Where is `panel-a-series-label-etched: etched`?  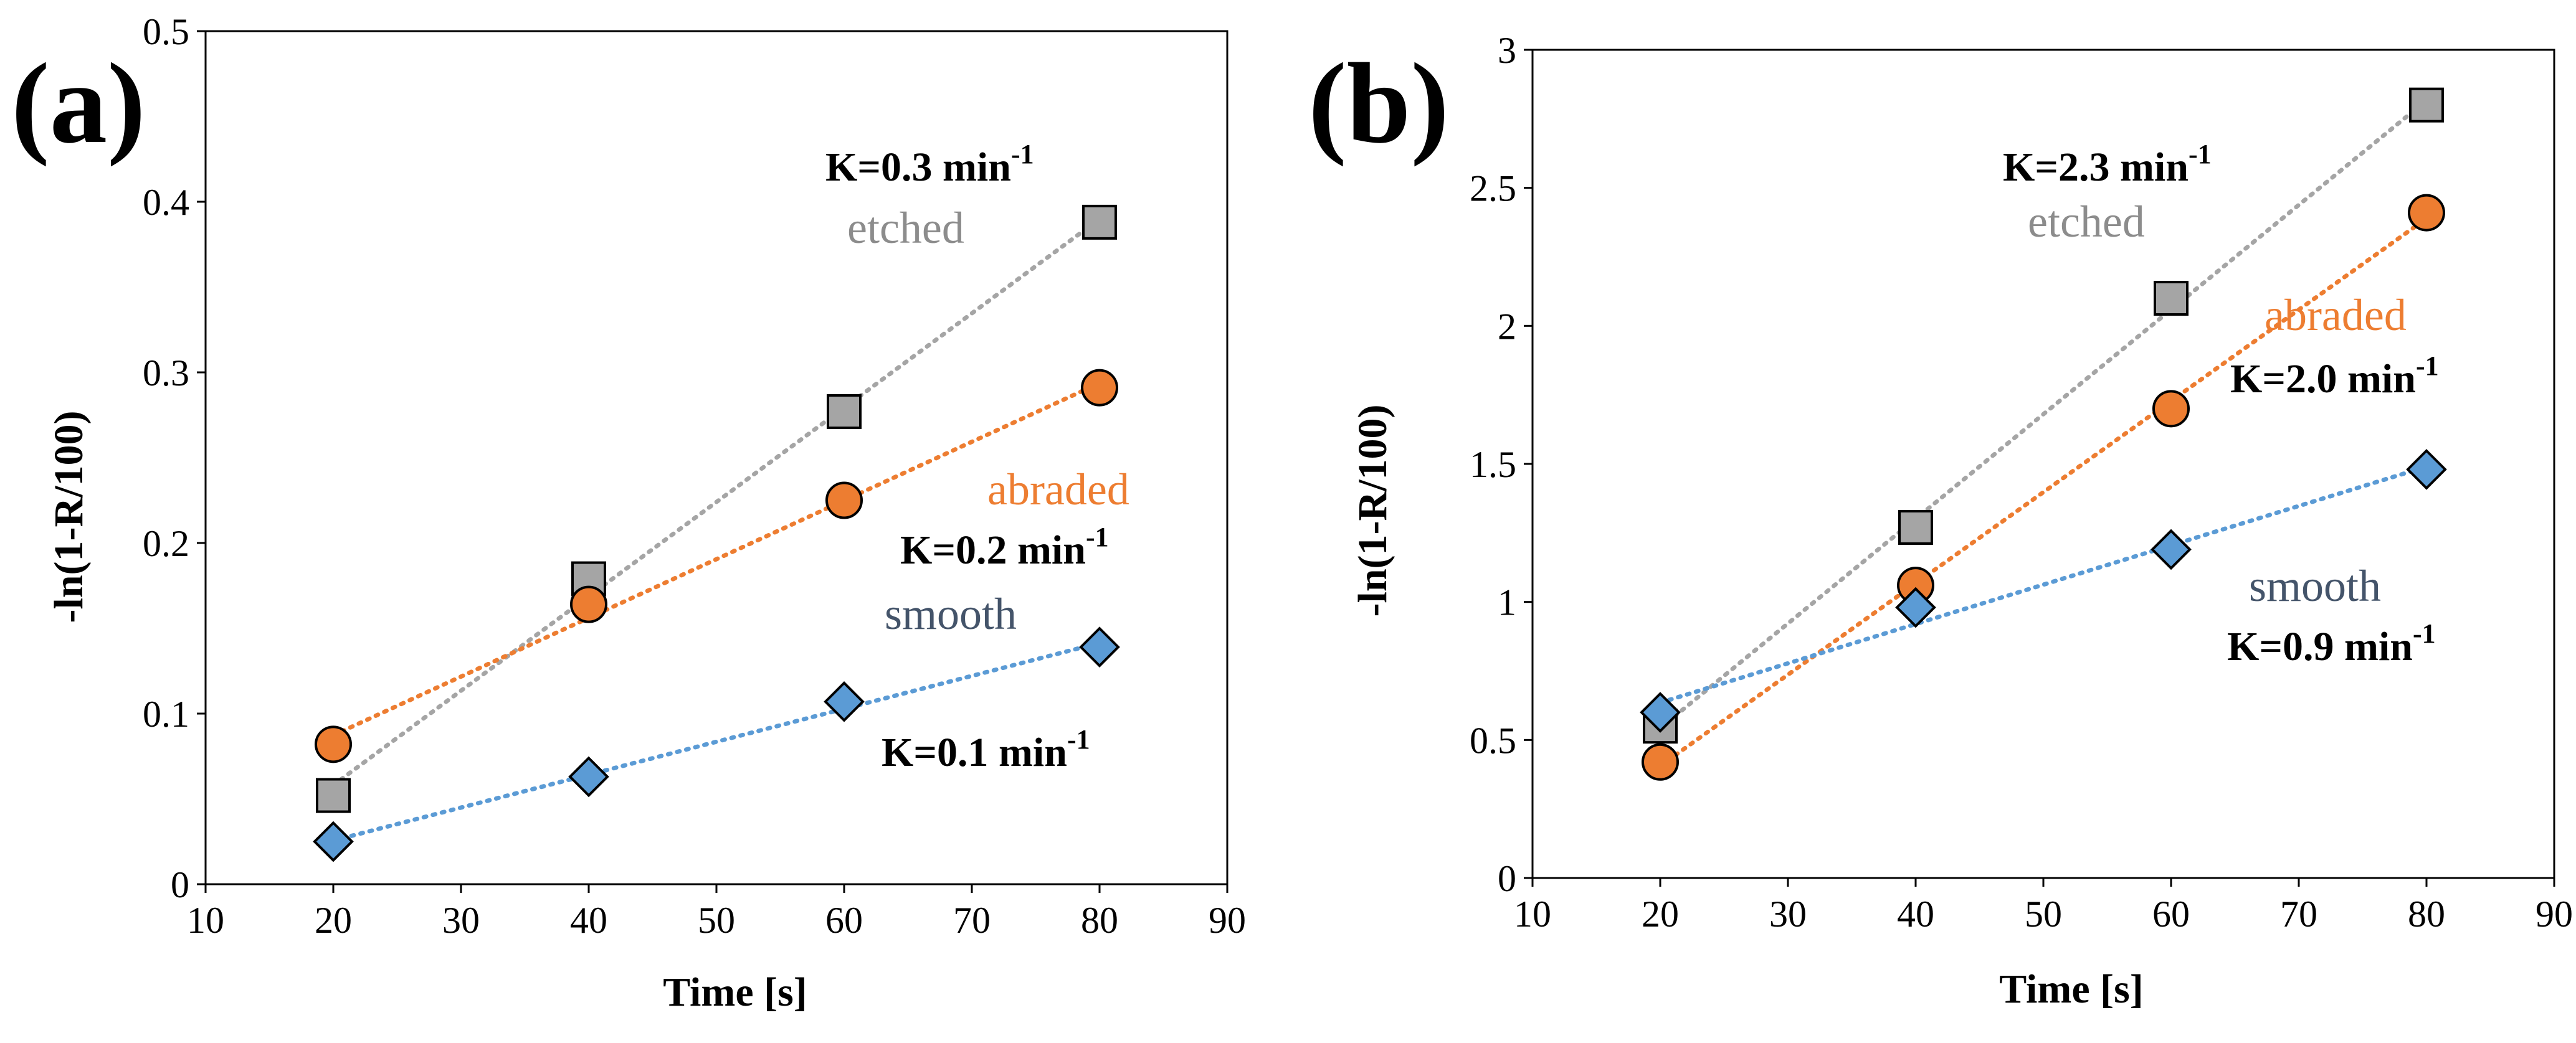 panel-a-series-label-etched: etched is located at coordinates (905, 228).